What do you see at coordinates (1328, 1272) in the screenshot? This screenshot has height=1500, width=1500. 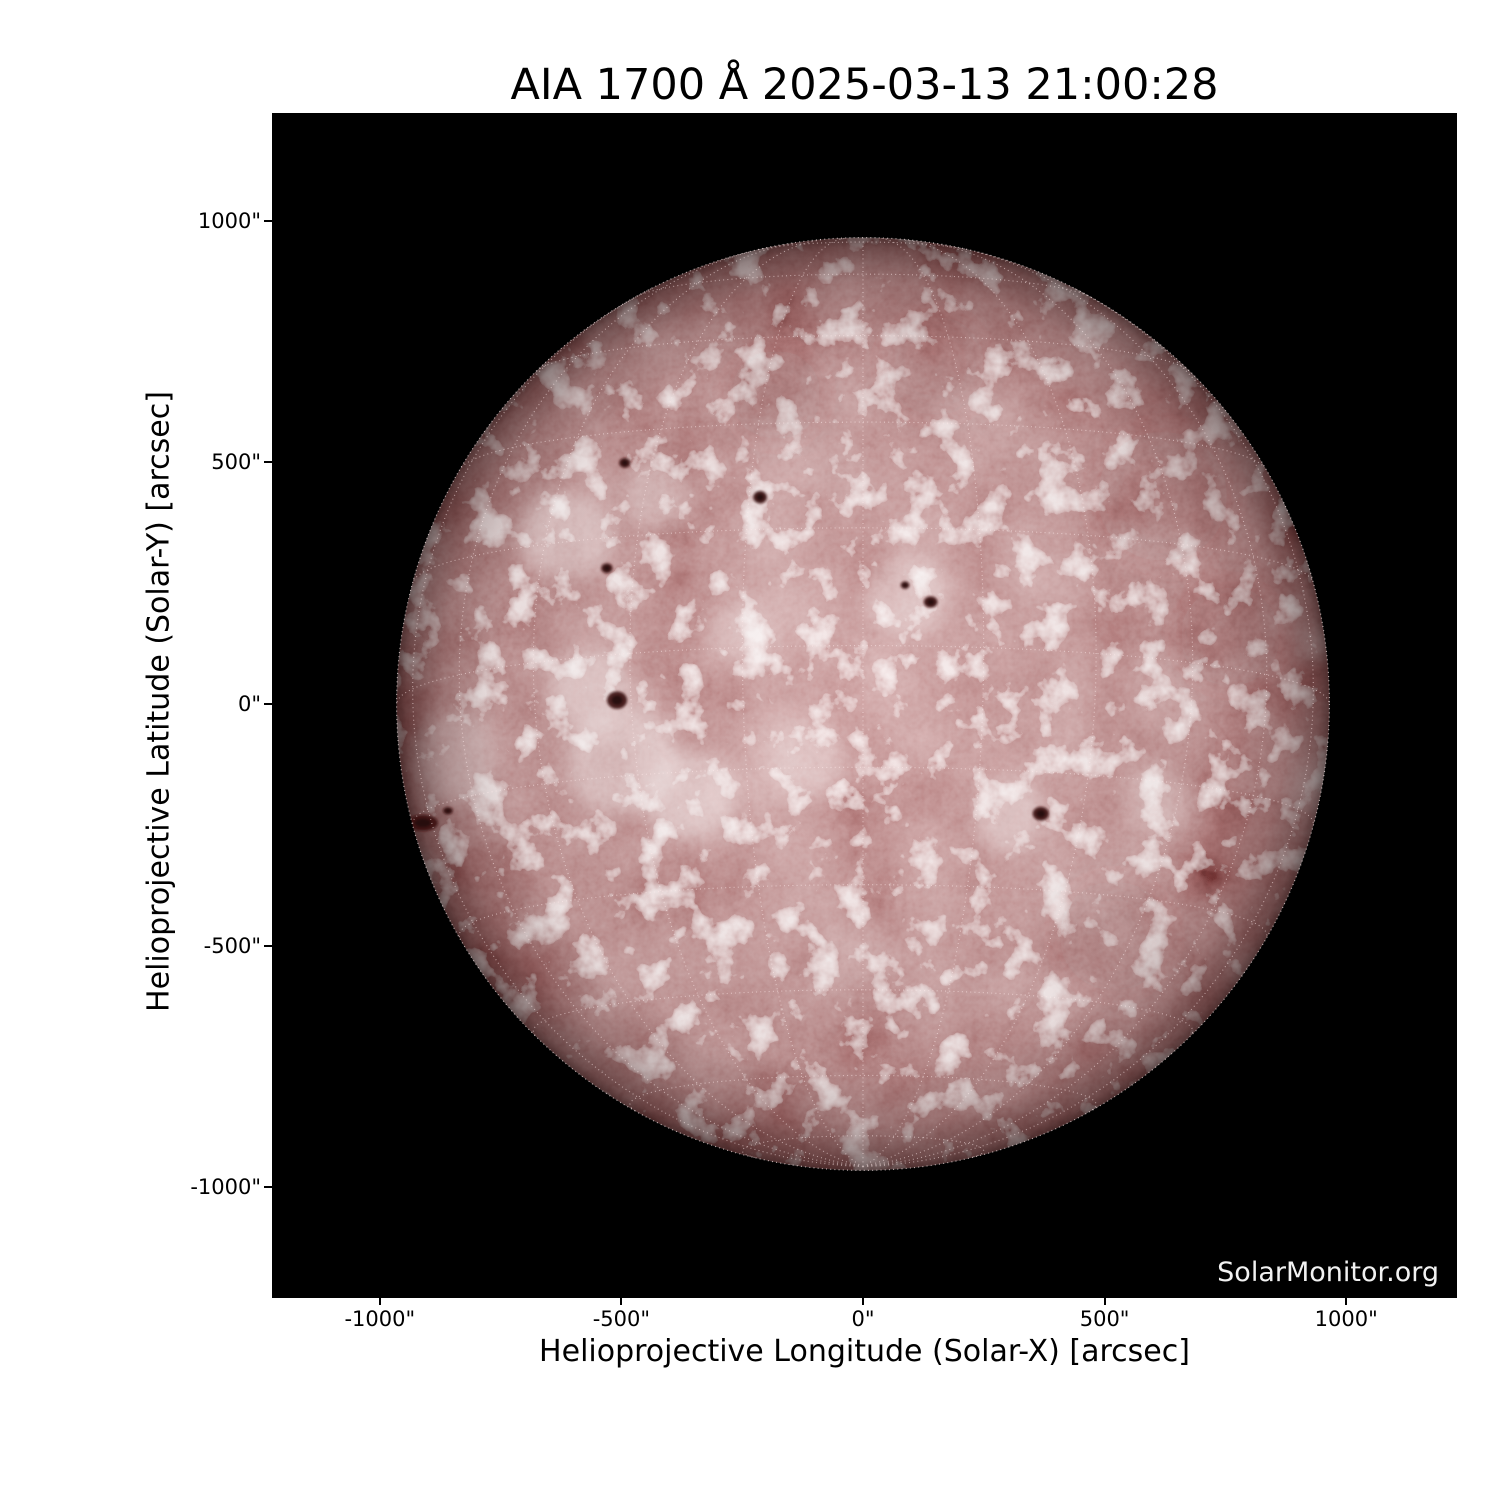 I see `watermark: SolarMonitor.org` at bounding box center [1328, 1272].